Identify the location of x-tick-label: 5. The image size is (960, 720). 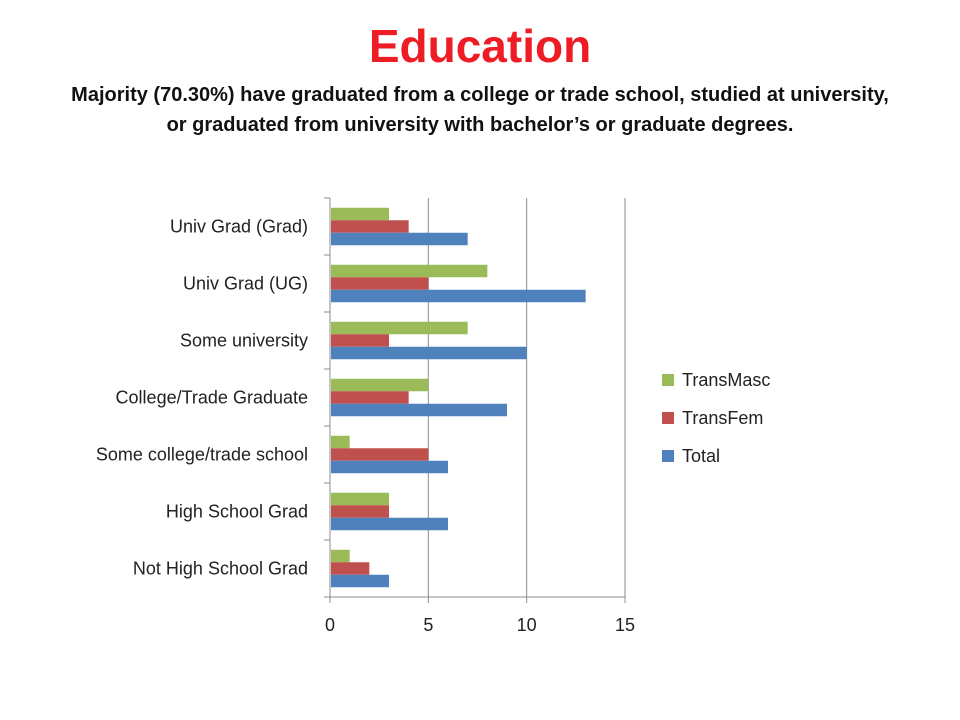
(428, 625).